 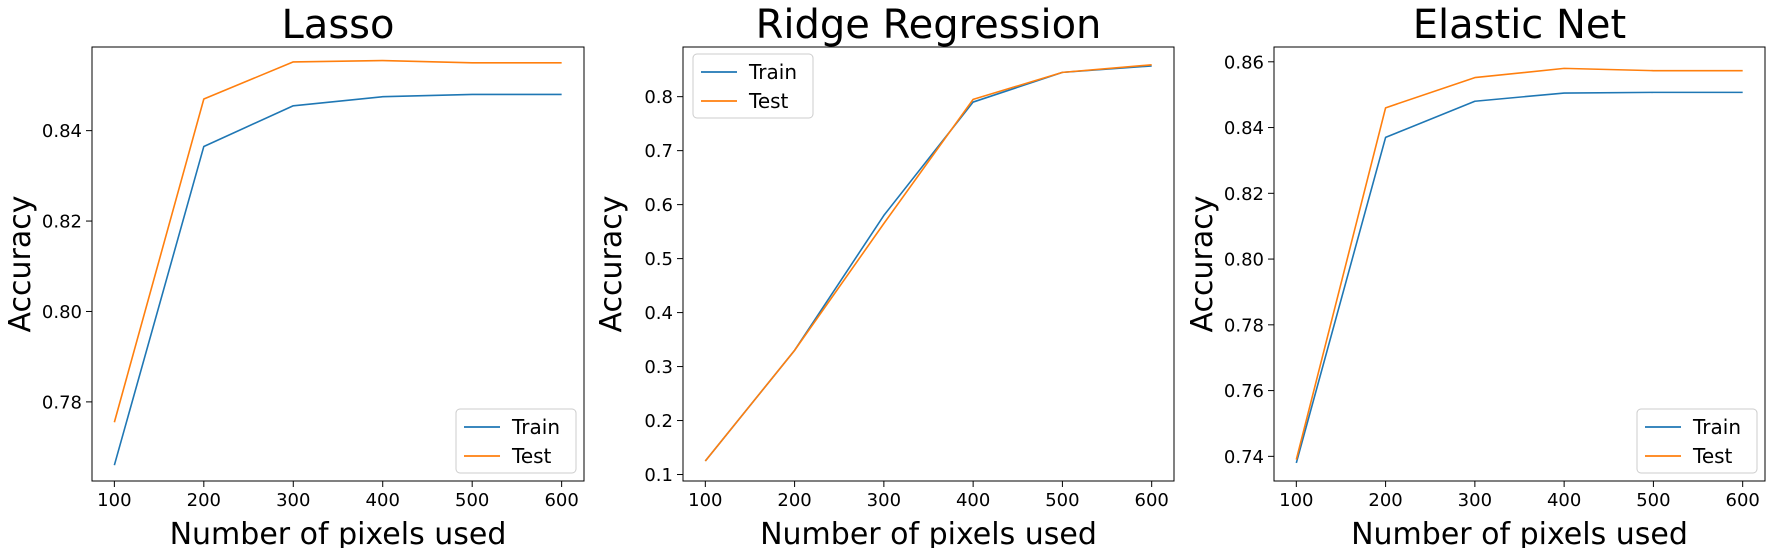 I want to click on y-tick-label: 0.6, so click(x=658, y=205).